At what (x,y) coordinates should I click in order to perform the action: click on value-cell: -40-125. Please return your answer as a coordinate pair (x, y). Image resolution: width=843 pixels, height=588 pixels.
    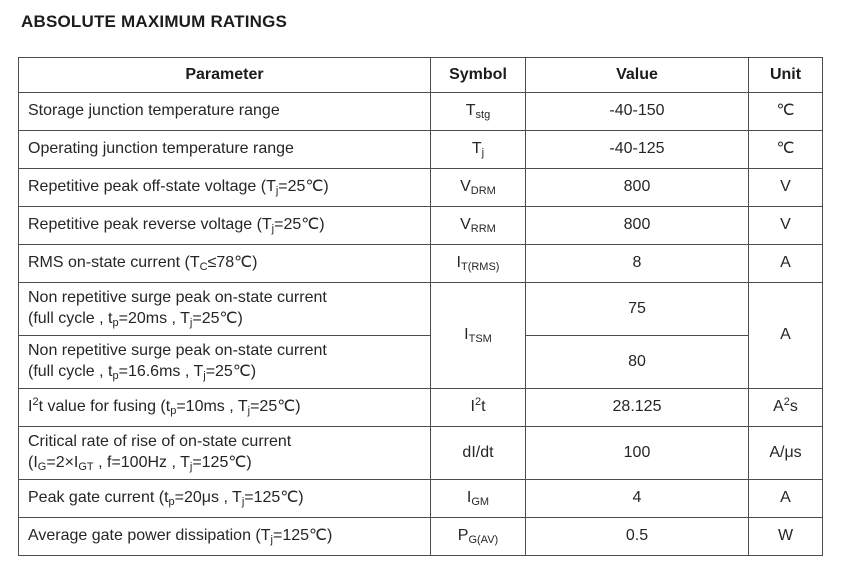
    Looking at the image, I should click on (637, 149).